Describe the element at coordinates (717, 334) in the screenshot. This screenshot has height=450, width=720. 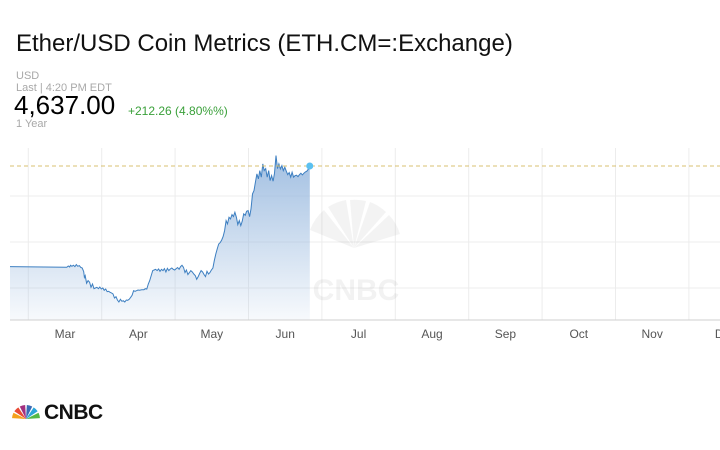
I see `x-tick-label: Dec` at that location.